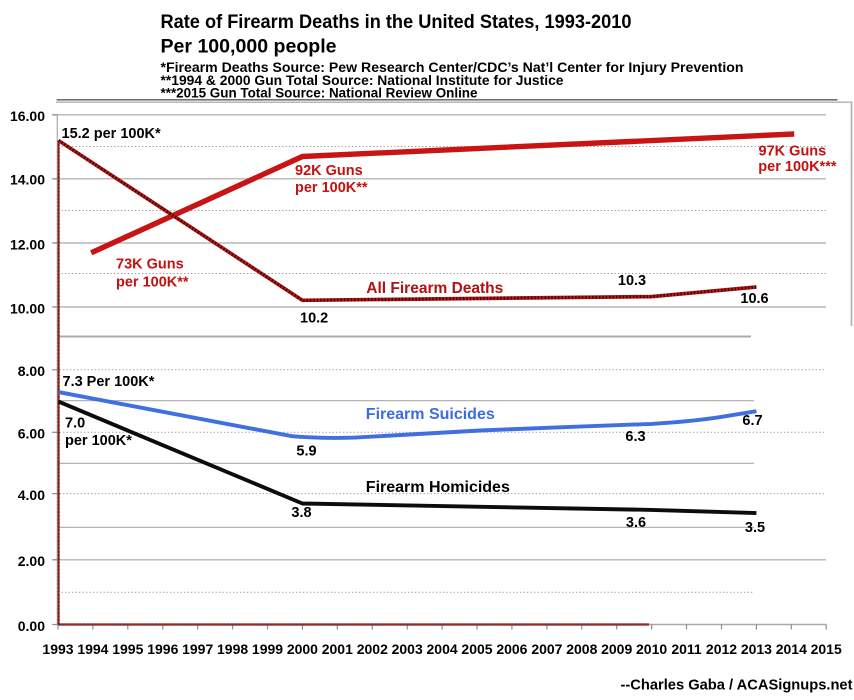  What do you see at coordinates (791, 649) in the screenshot?
I see `svg-text: 2014` at bounding box center [791, 649].